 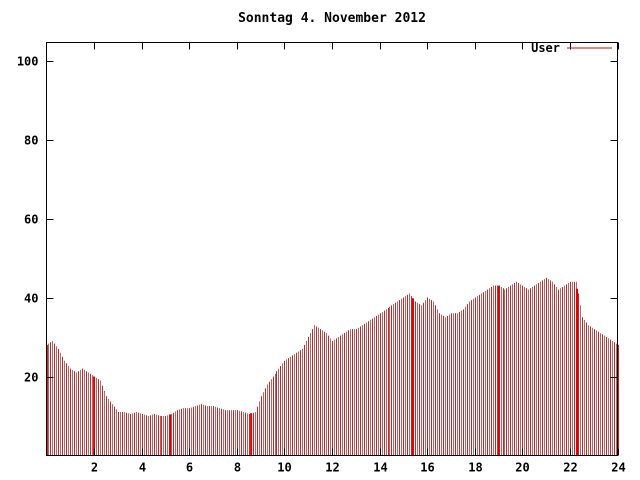 What do you see at coordinates (28, 62) in the screenshot?
I see `y-tick-label: 100` at bounding box center [28, 62].